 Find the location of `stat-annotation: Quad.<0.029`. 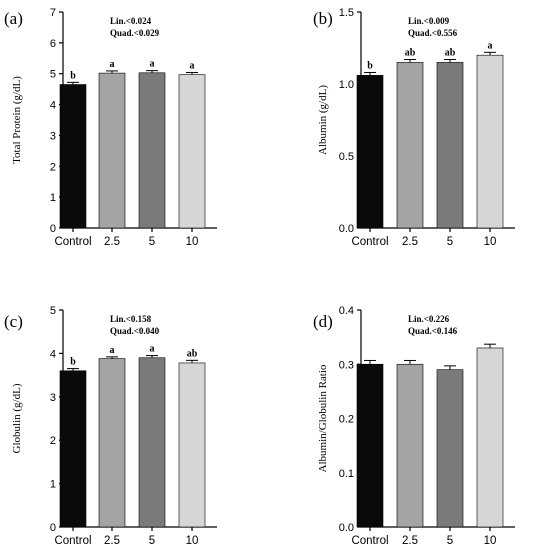

stat-annotation: Quad.<0.029 is located at coordinates (135, 33).